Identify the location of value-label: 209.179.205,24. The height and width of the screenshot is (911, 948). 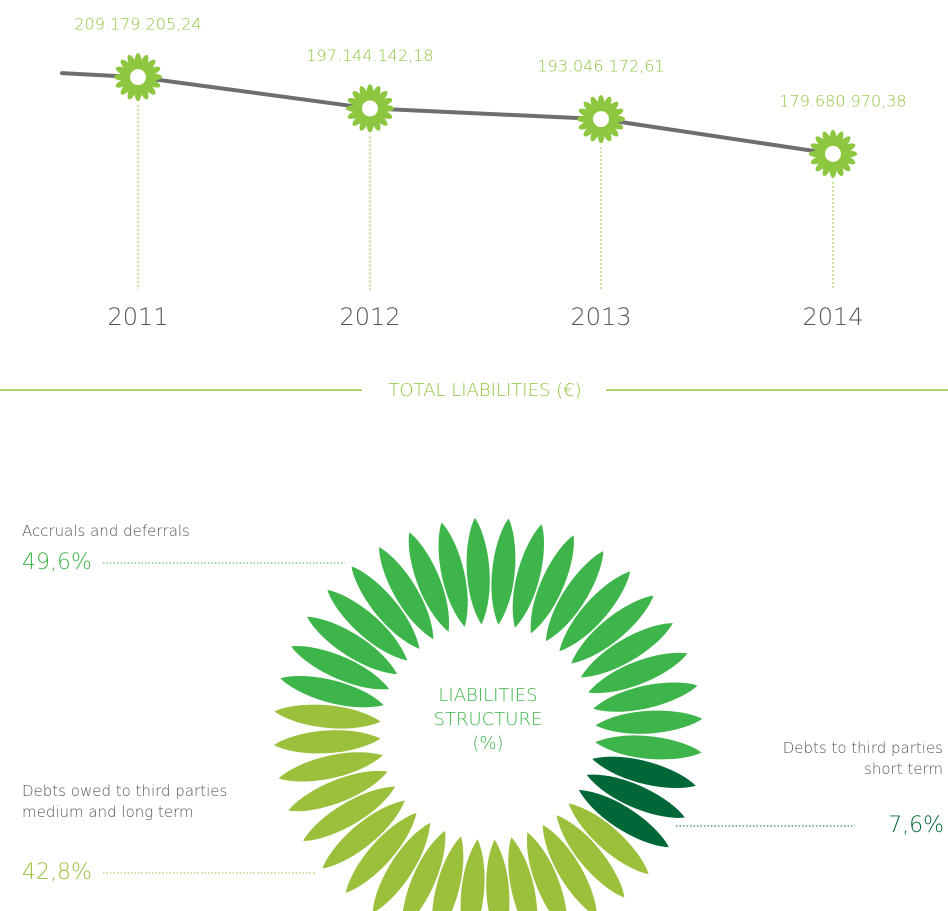
(137, 24).